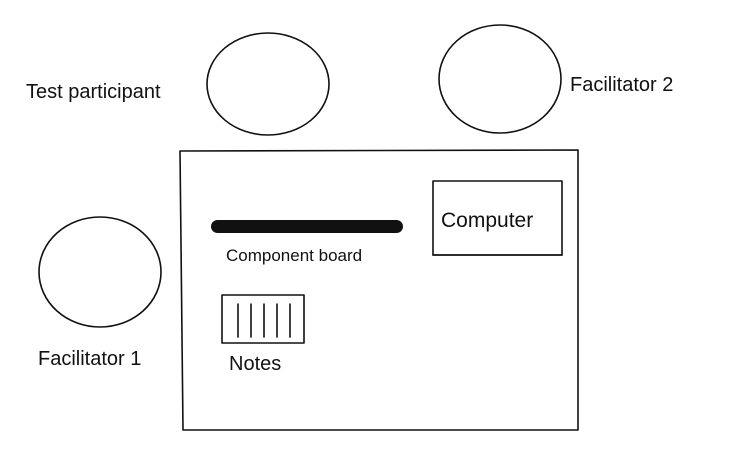 This screenshot has width=736, height=461. Describe the element at coordinates (294, 255) in the screenshot. I see `component-board-label: Component board` at that location.